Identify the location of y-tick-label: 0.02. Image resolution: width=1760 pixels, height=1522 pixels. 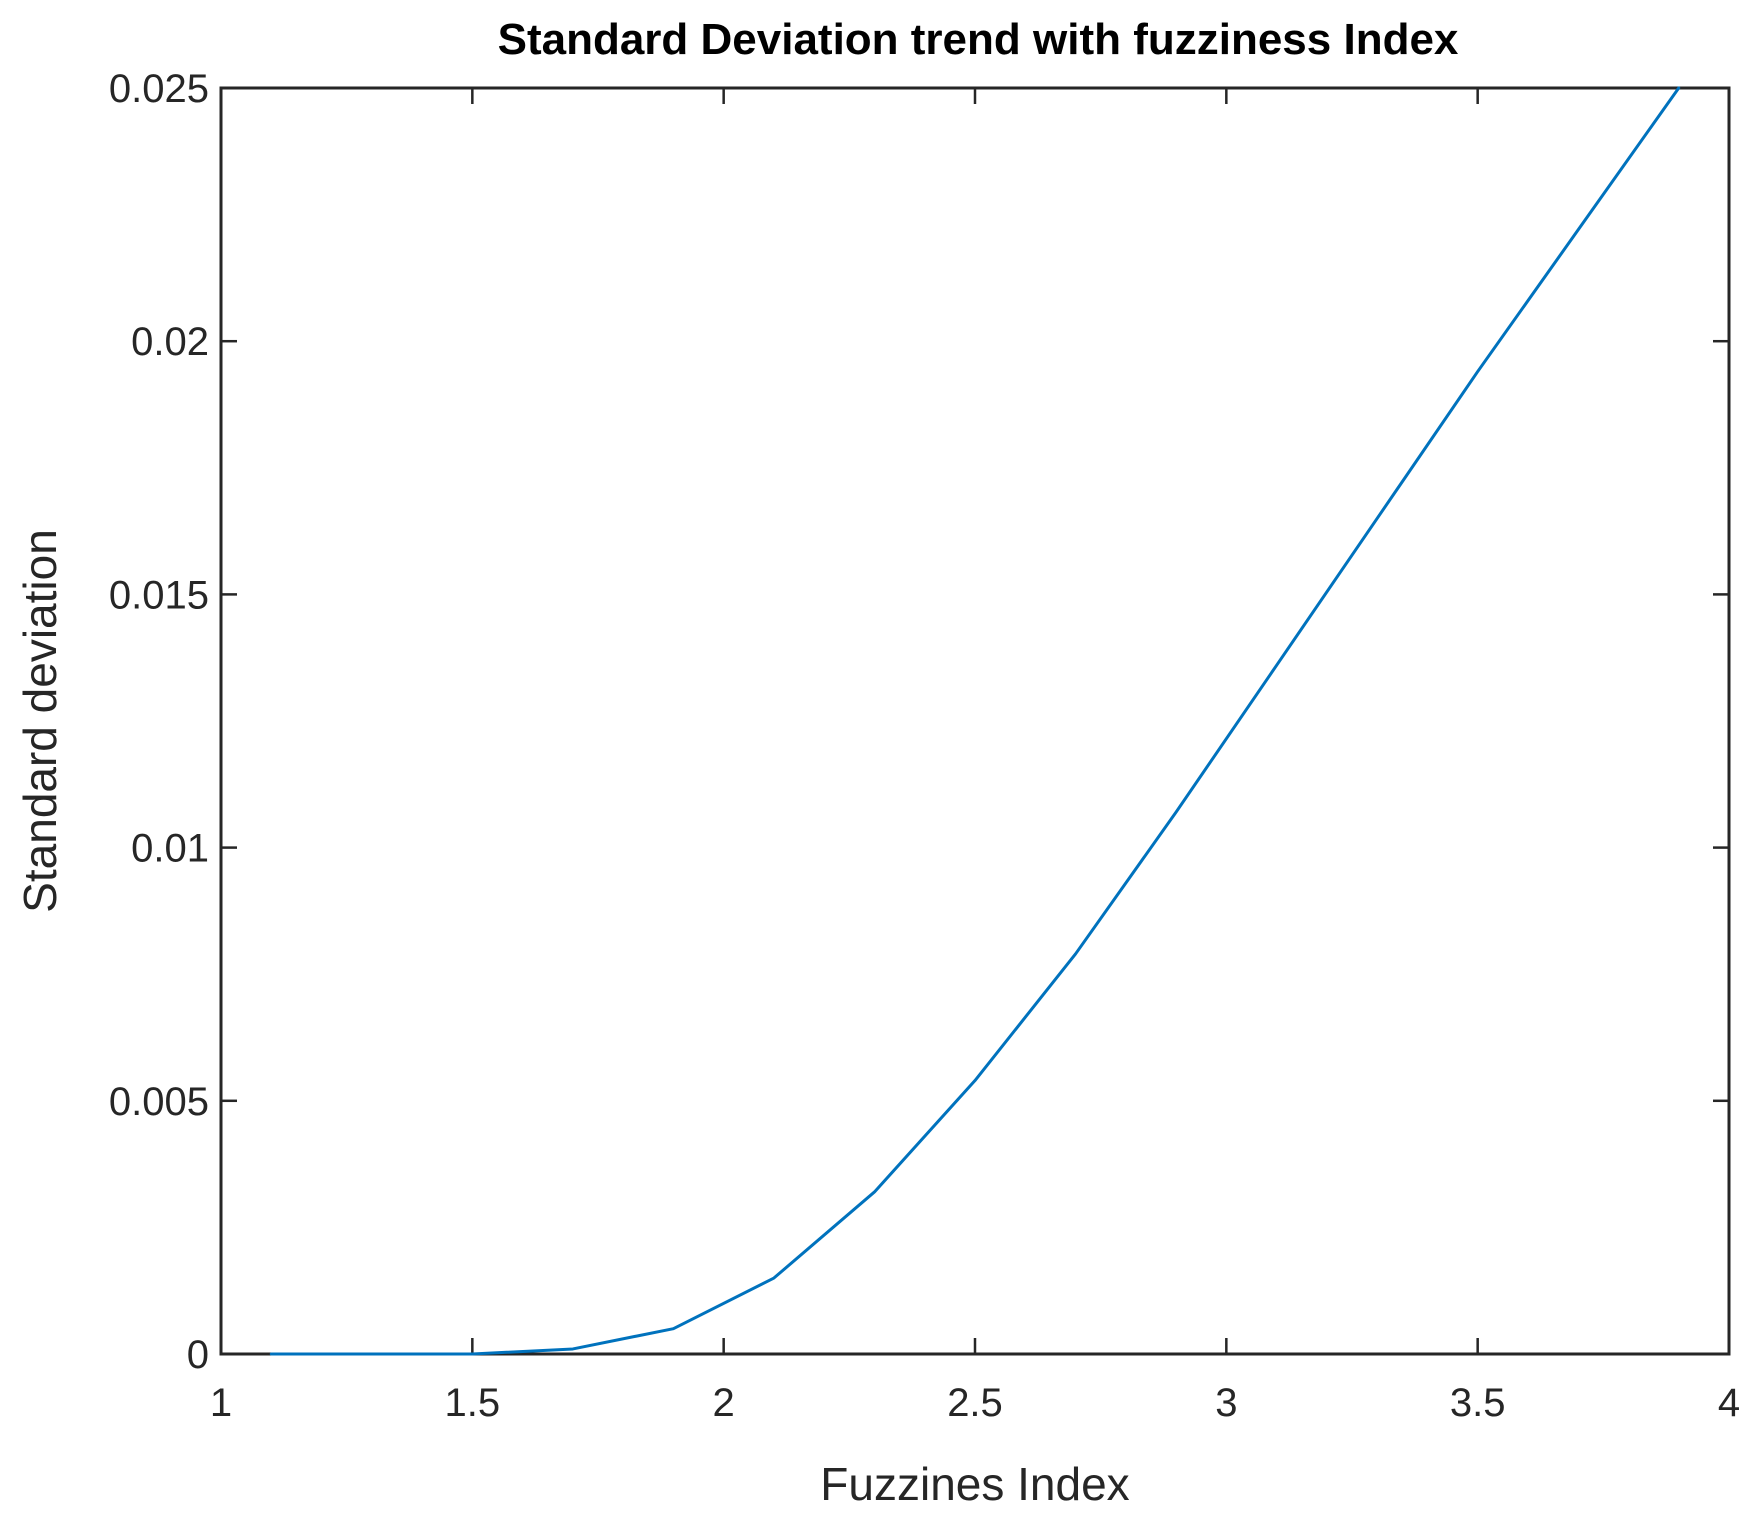
(170, 342).